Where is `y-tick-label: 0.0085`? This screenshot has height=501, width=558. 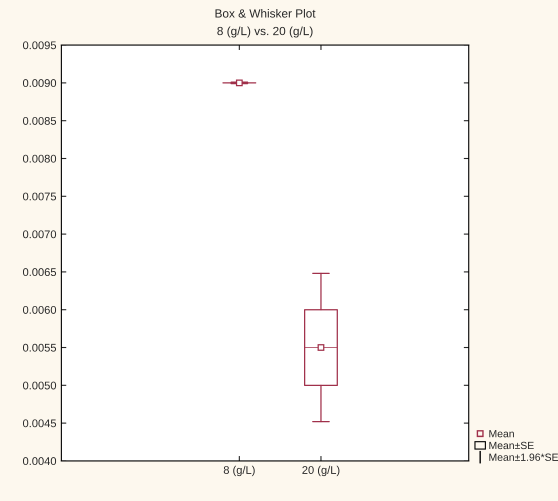 y-tick-label: 0.0085 is located at coordinates (39, 120).